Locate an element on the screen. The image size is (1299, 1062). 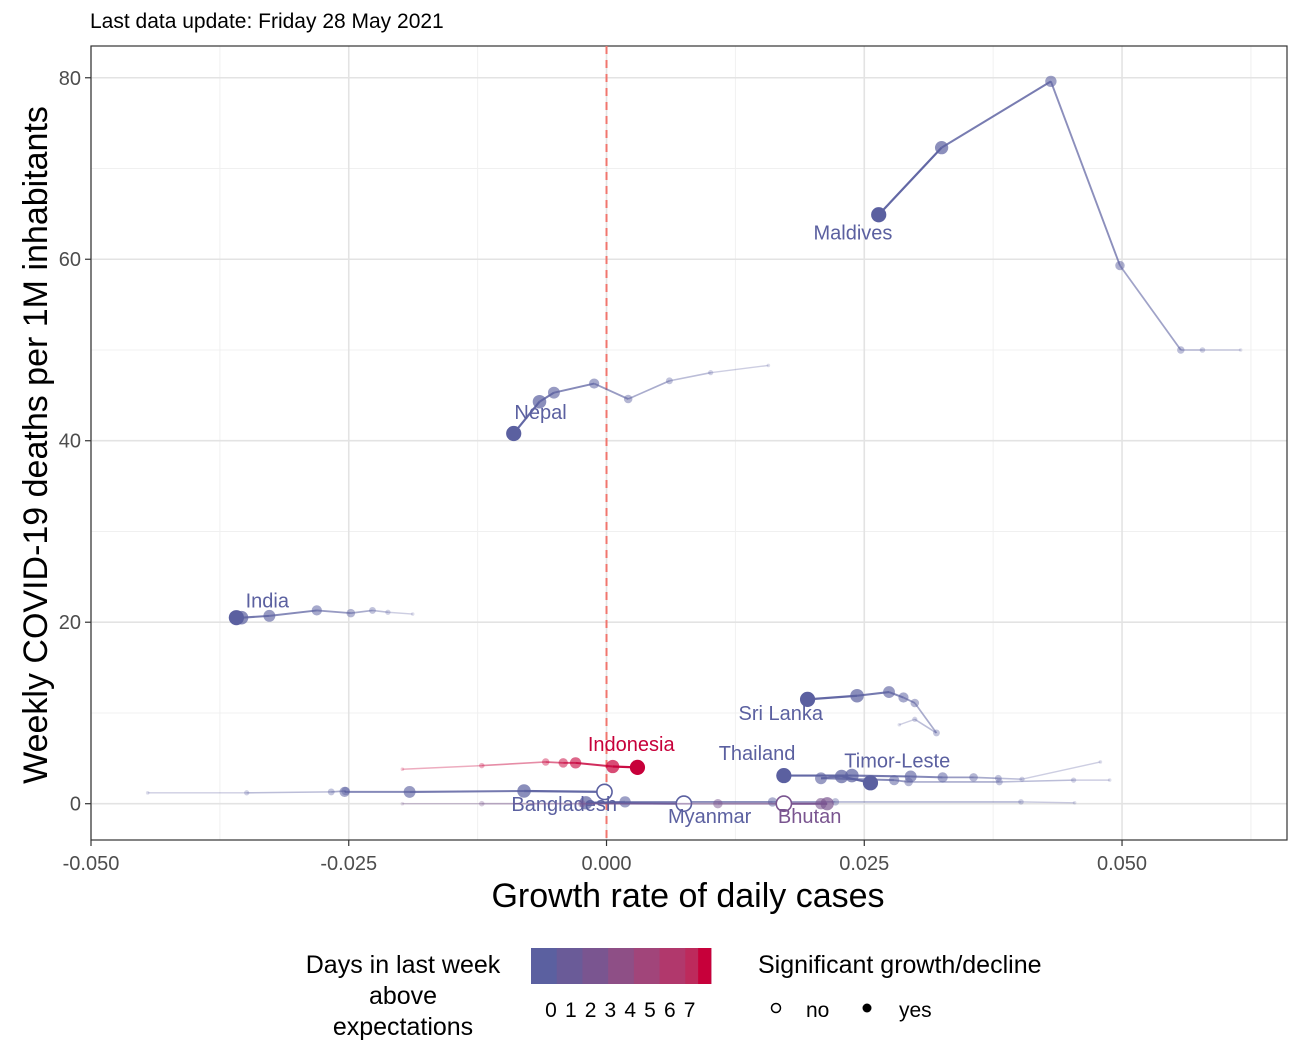
x-tick-label: 0.050 is located at coordinates (1122, 864).